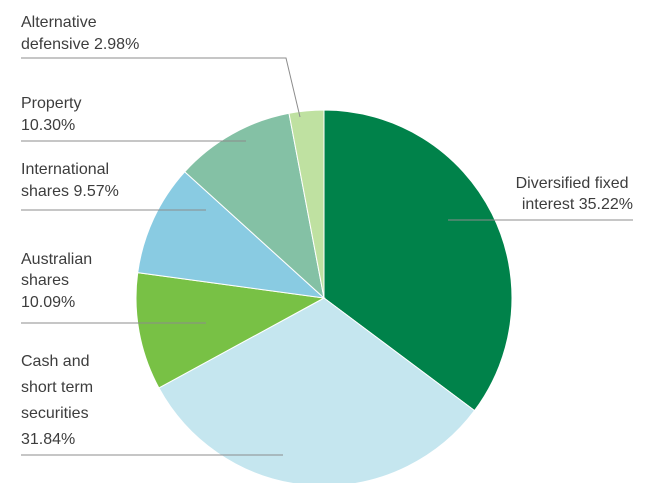 The width and height of the screenshot is (650, 483). Describe the element at coordinates (53, 114) in the screenshot. I see `label-property: Property 10.30%` at that location.